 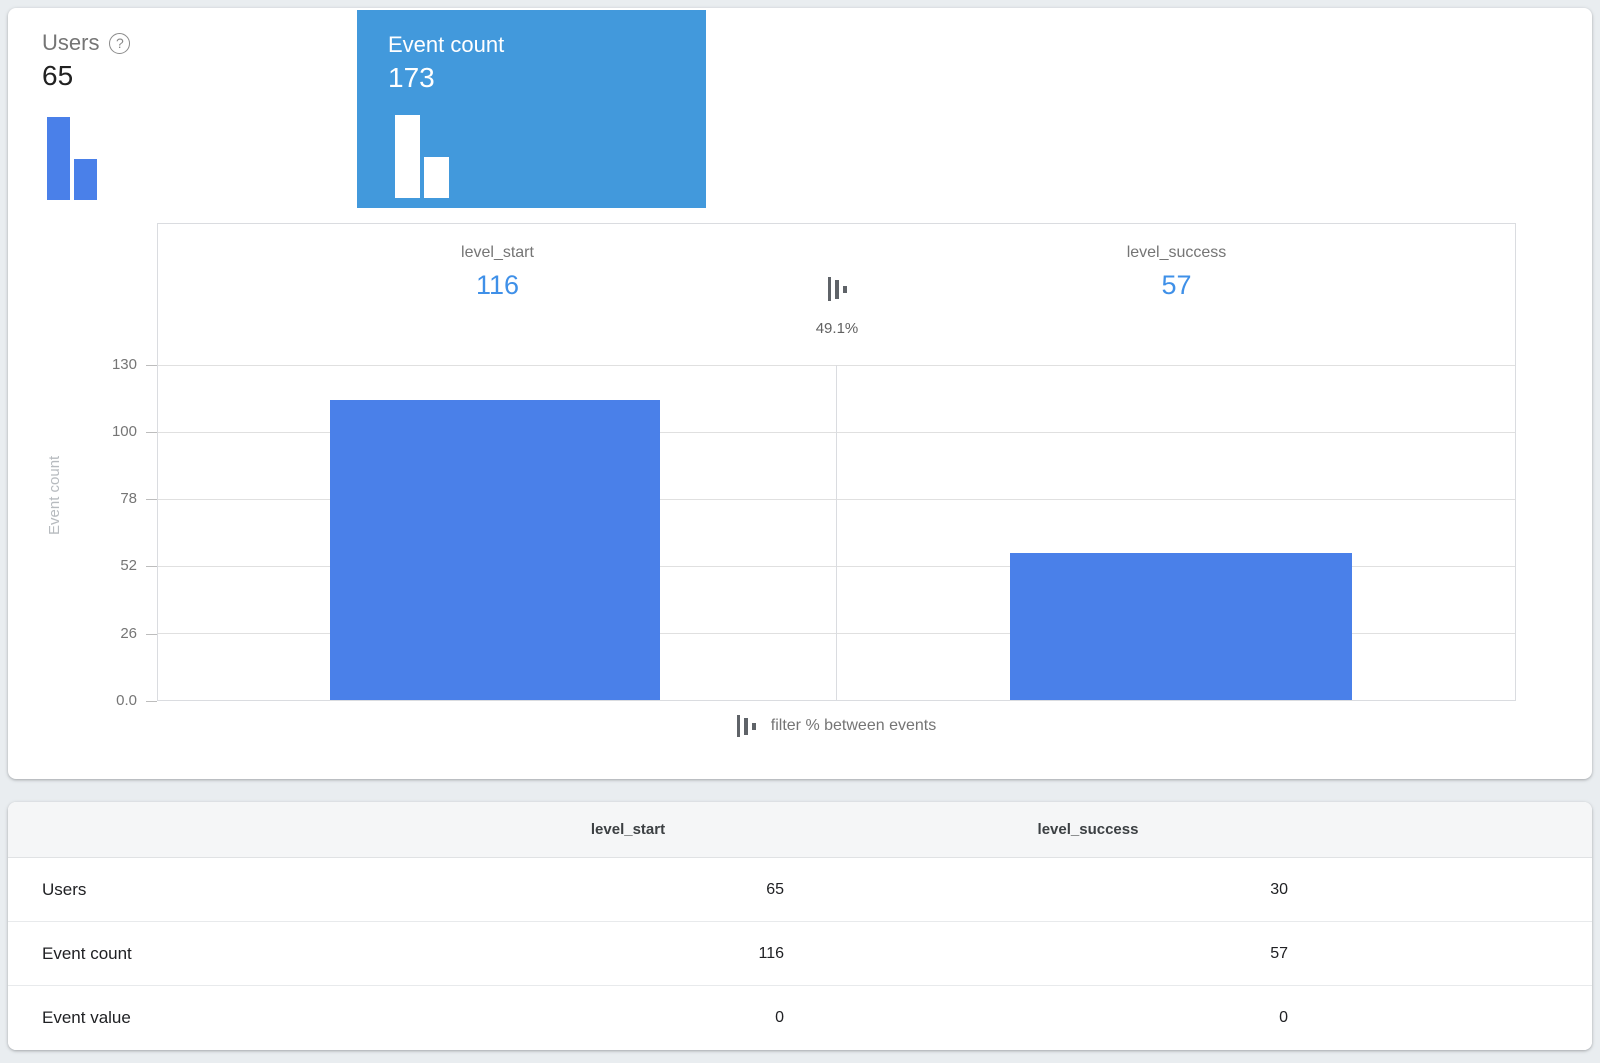 What do you see at coordinates (1181, 626) in the screenshot?
I see `bar-level-success` at bounding box center [1181, 626].